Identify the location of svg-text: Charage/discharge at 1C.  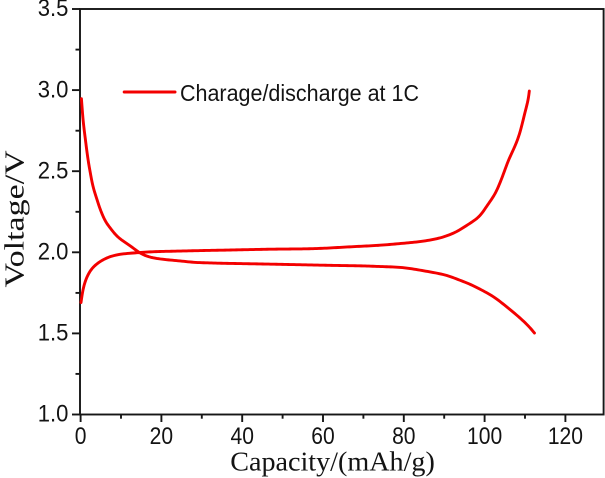
(299, 93).